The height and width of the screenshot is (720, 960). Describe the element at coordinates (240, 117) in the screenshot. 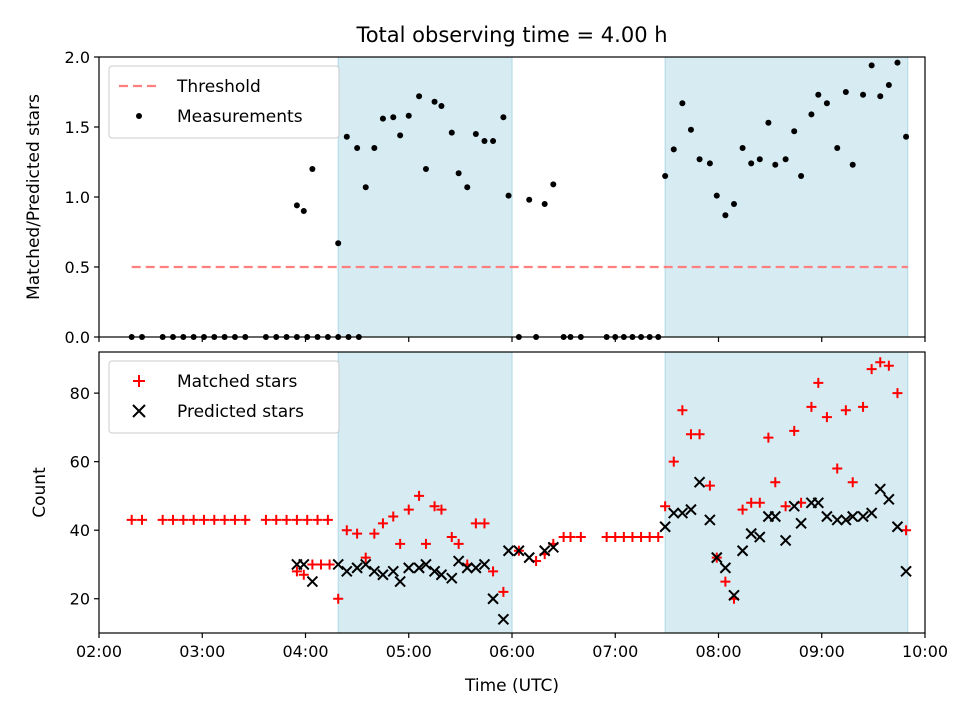

I see `legend-label: Measurements` at that location.